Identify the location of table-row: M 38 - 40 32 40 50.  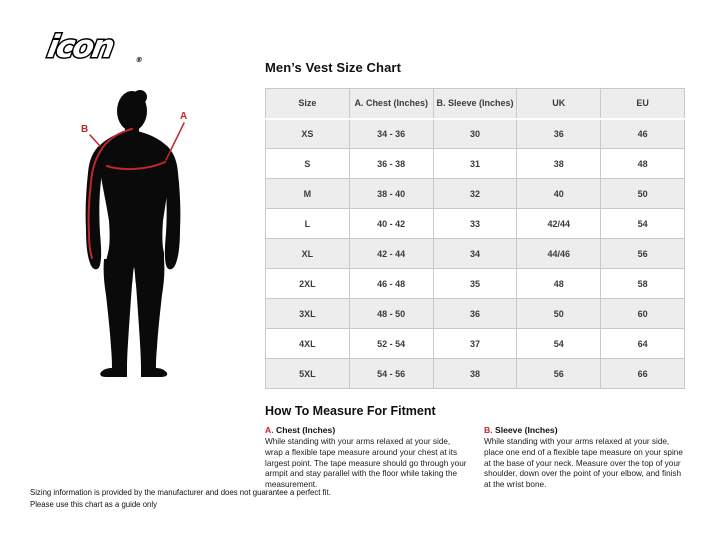
(475, 193).